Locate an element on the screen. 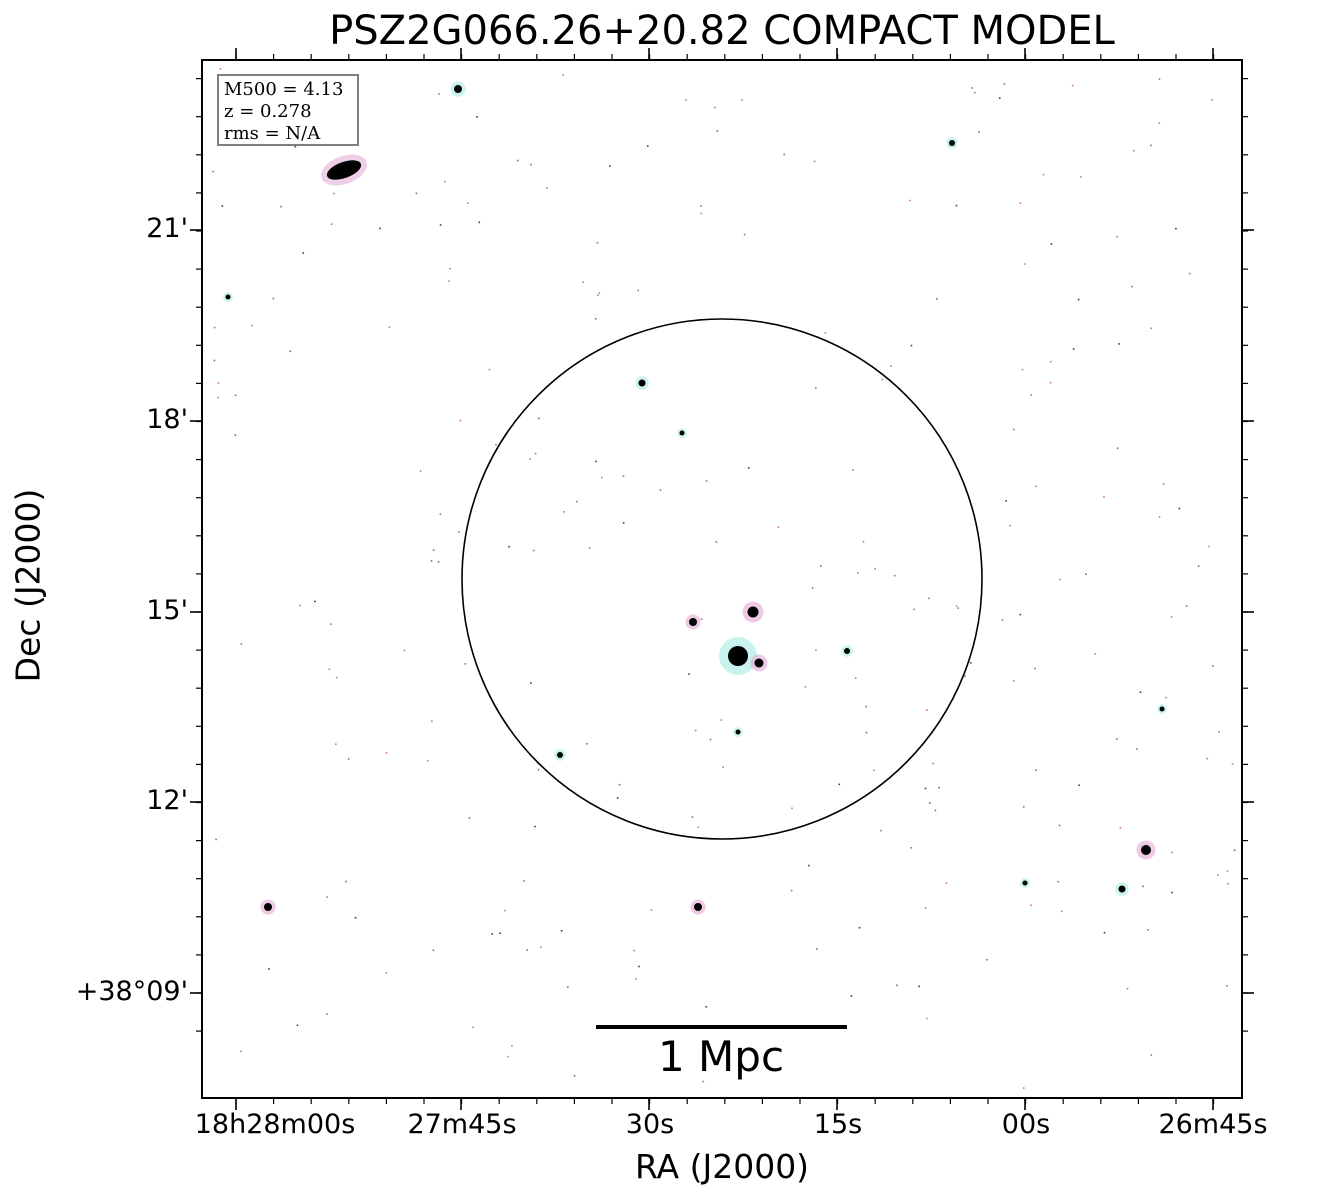 The width and height of the screenshot is (1321, 1200). x-tick-label: 27m45s is located at coordinates (462, 1124).